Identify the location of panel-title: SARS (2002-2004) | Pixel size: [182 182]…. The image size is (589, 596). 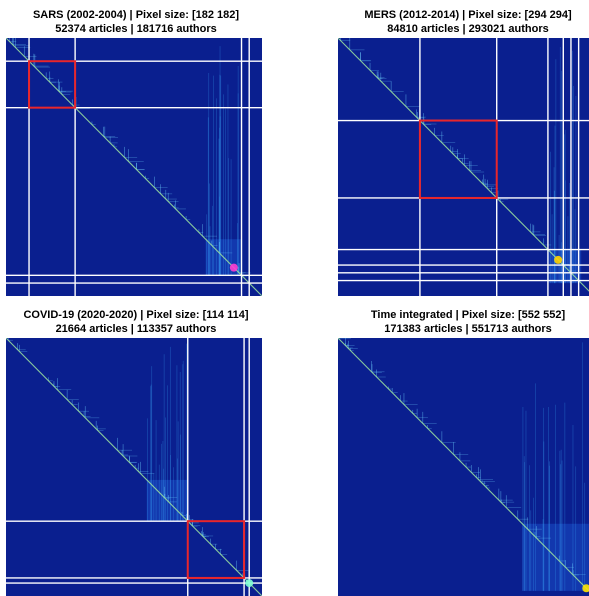
(143, 22).